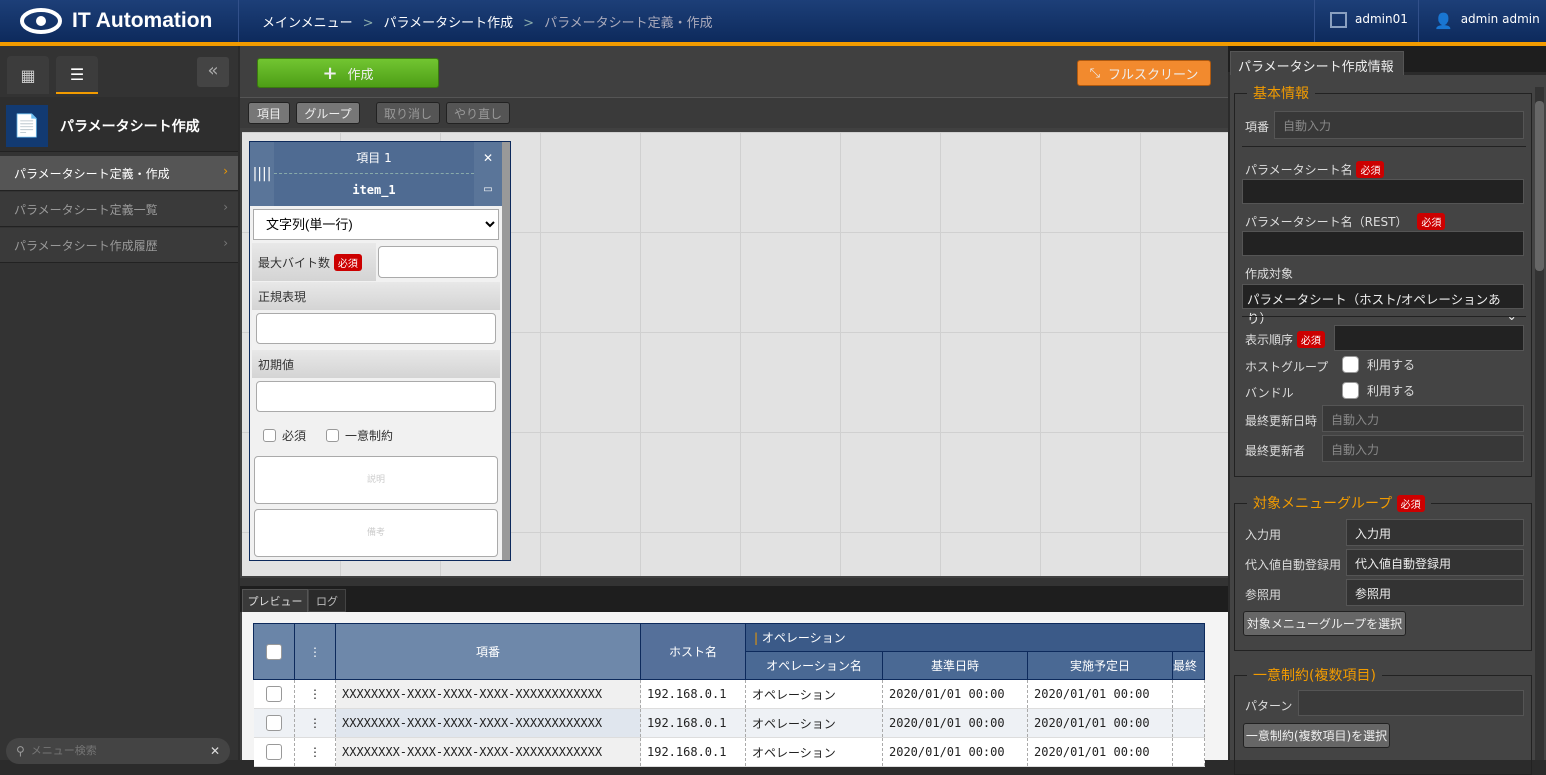 This screenshot has height=775, width=1546. I want to click on close-icon: ✕, so click(488, 158).